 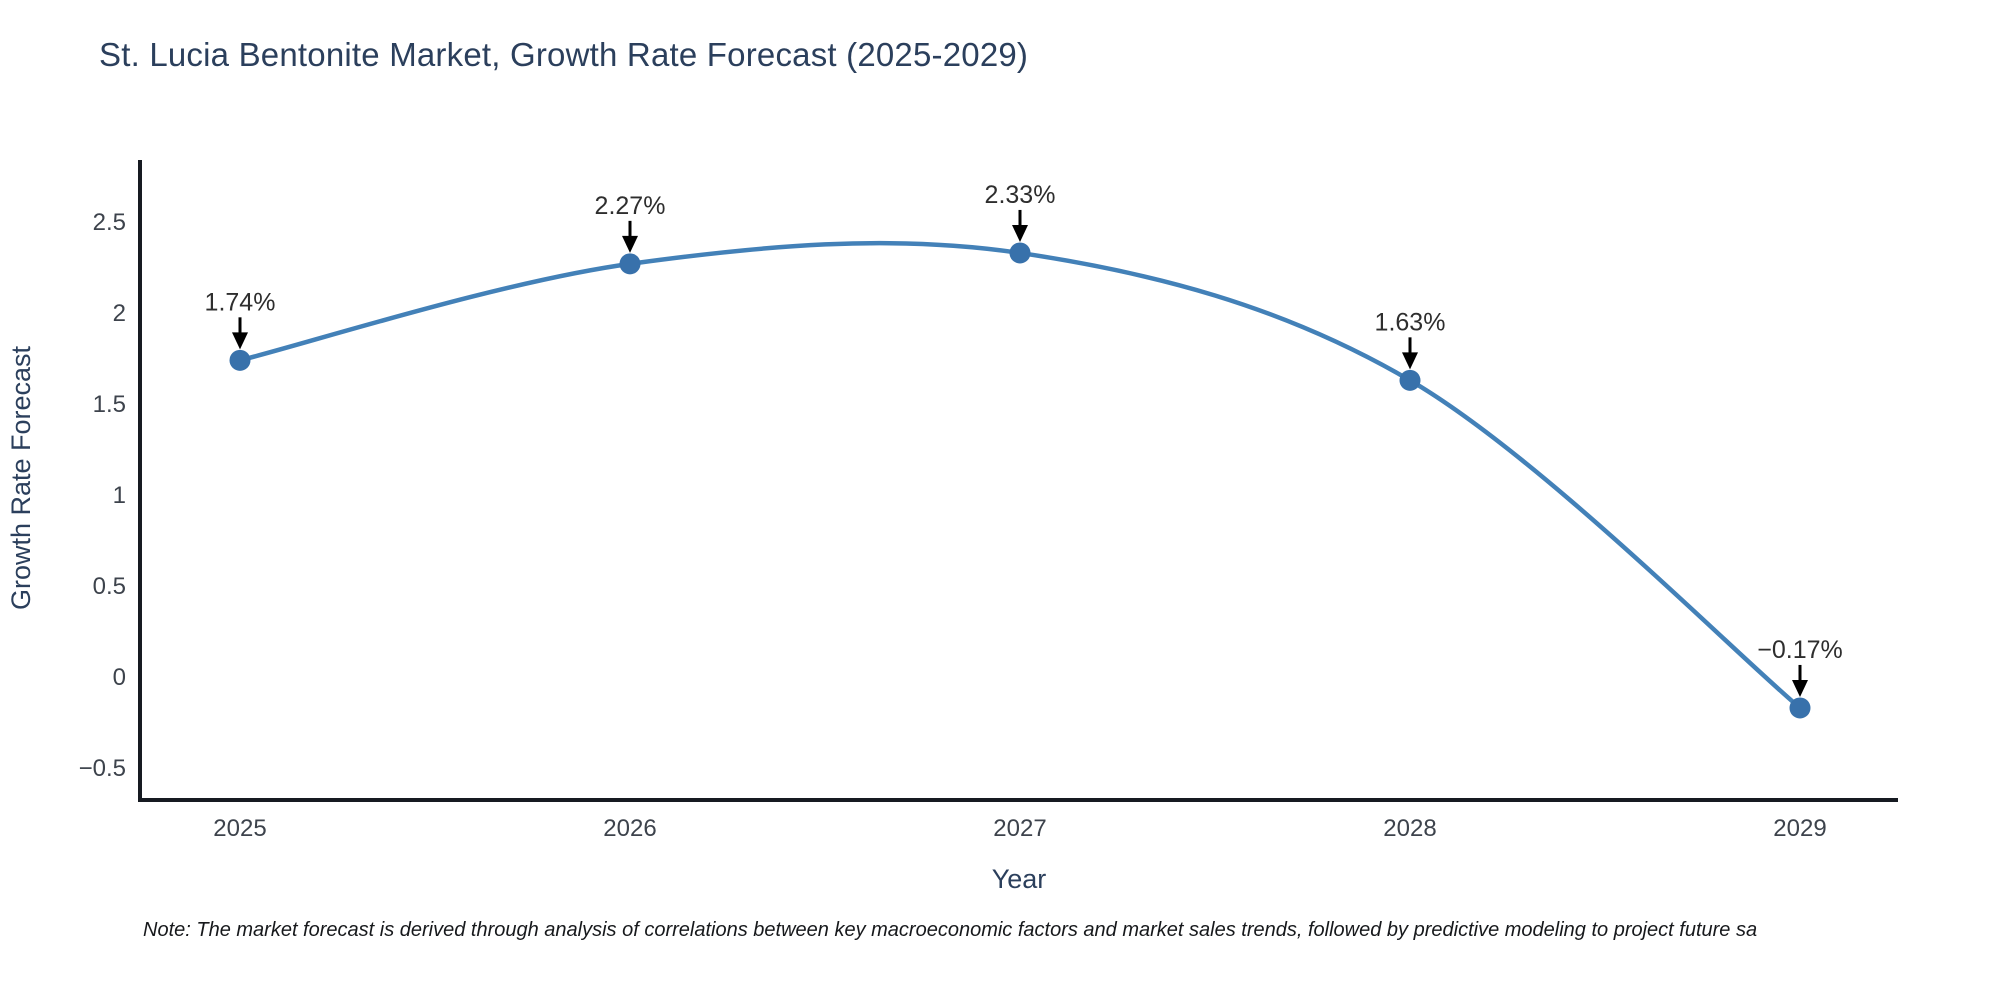 I want to click on y-tick-label: 1, so click(x=119, y=495).